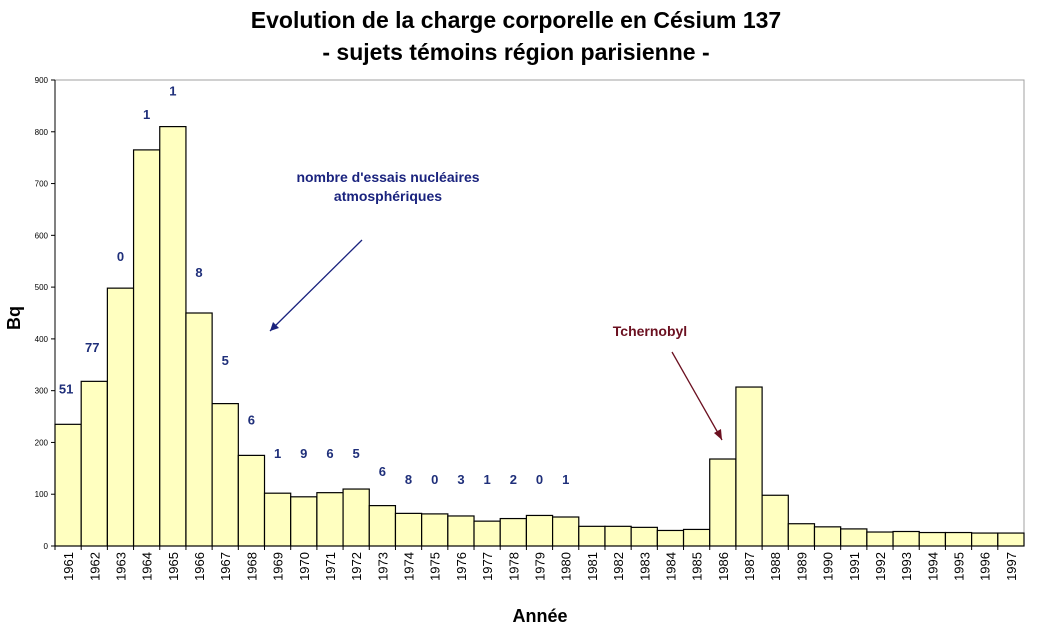  Describe the element at coordinates (330, 566) in the screenshot. I see `x-tick-label: 1971` at that location.